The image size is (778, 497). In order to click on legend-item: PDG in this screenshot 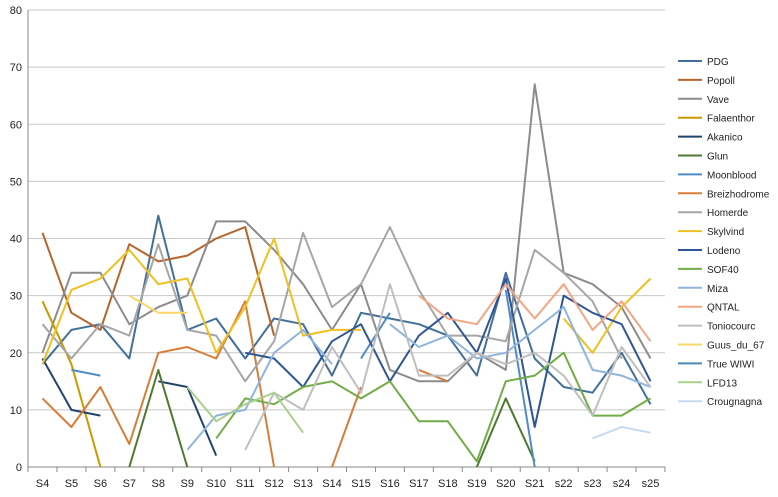, I will do `click(703, 62)`.